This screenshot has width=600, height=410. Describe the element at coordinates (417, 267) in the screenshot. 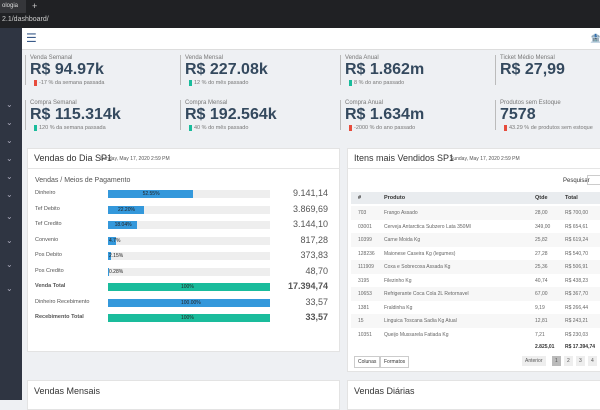

I see `table-cell: Coxa e Sobrecoxa Assada Kg` at that location.